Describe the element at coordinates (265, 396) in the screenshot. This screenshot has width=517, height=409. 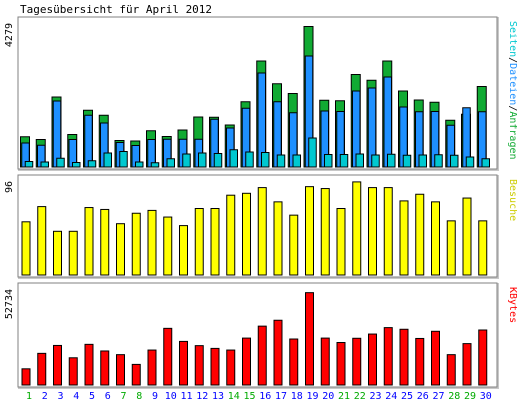
I see `x-tick-label: 16` at that location.